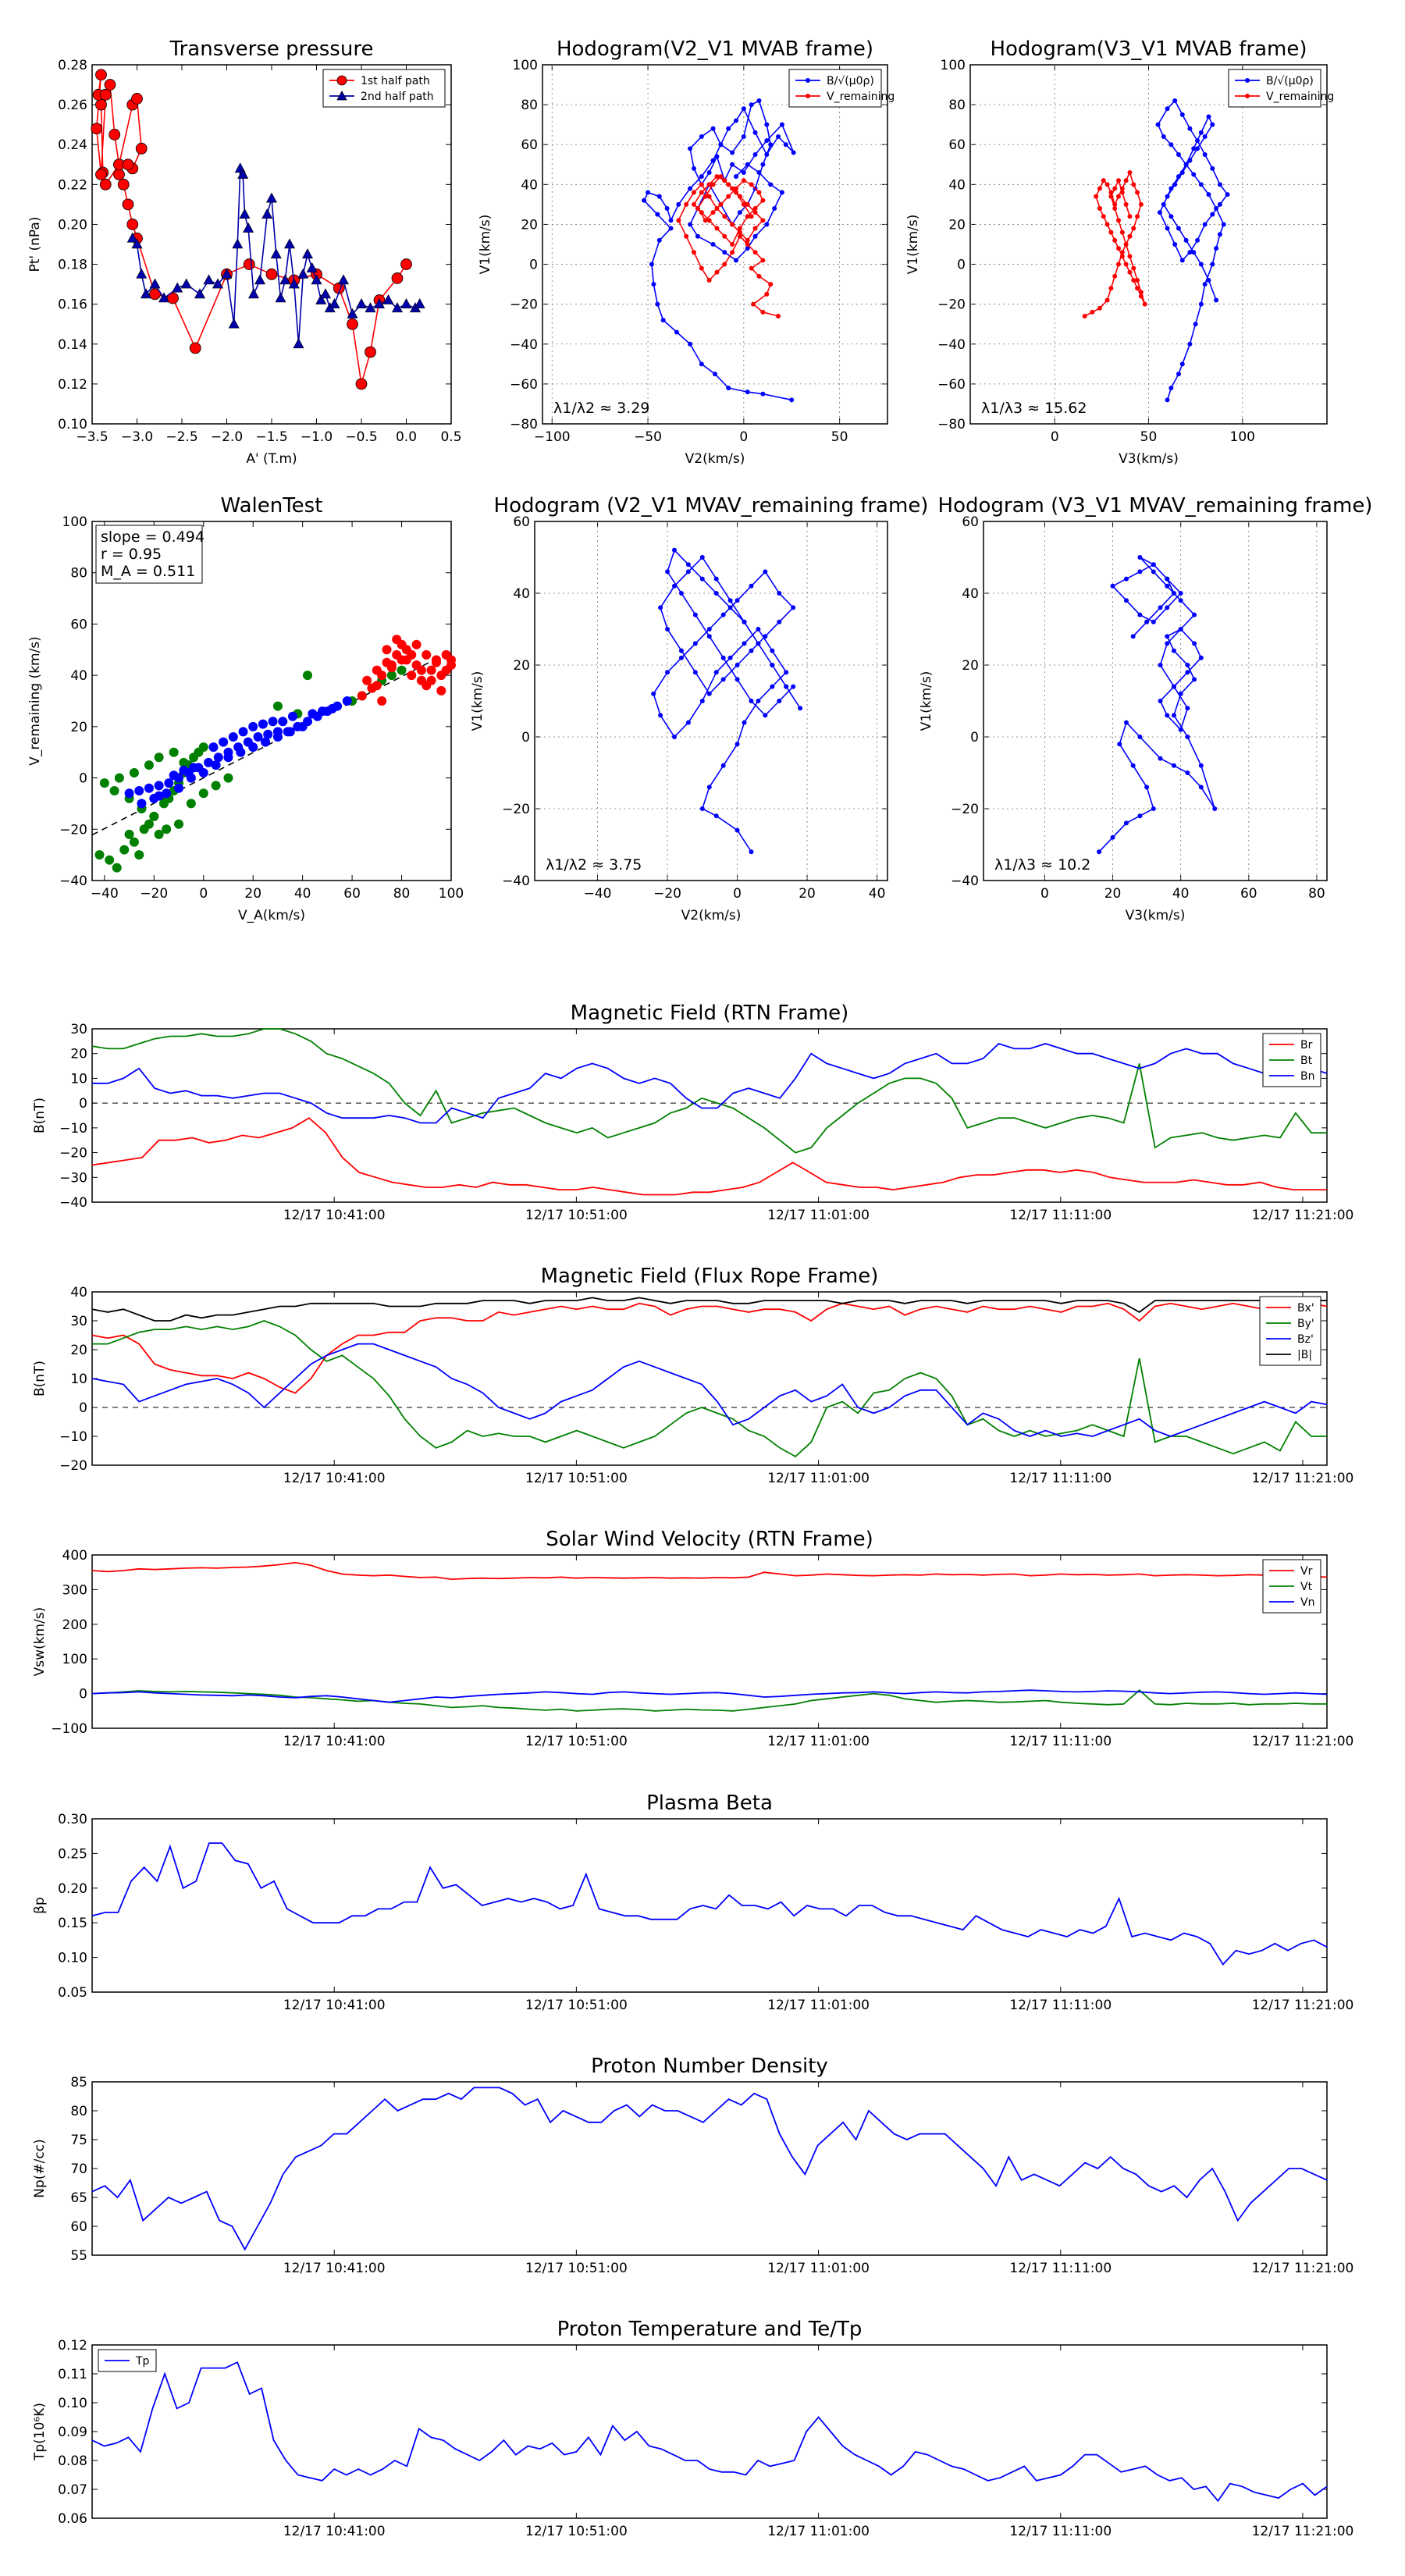 This screenshot has height=2576, width=1405. Describe the element at coordinates (78, 2227) in the screenshot. I see `y-tick-label: 60` at that location.